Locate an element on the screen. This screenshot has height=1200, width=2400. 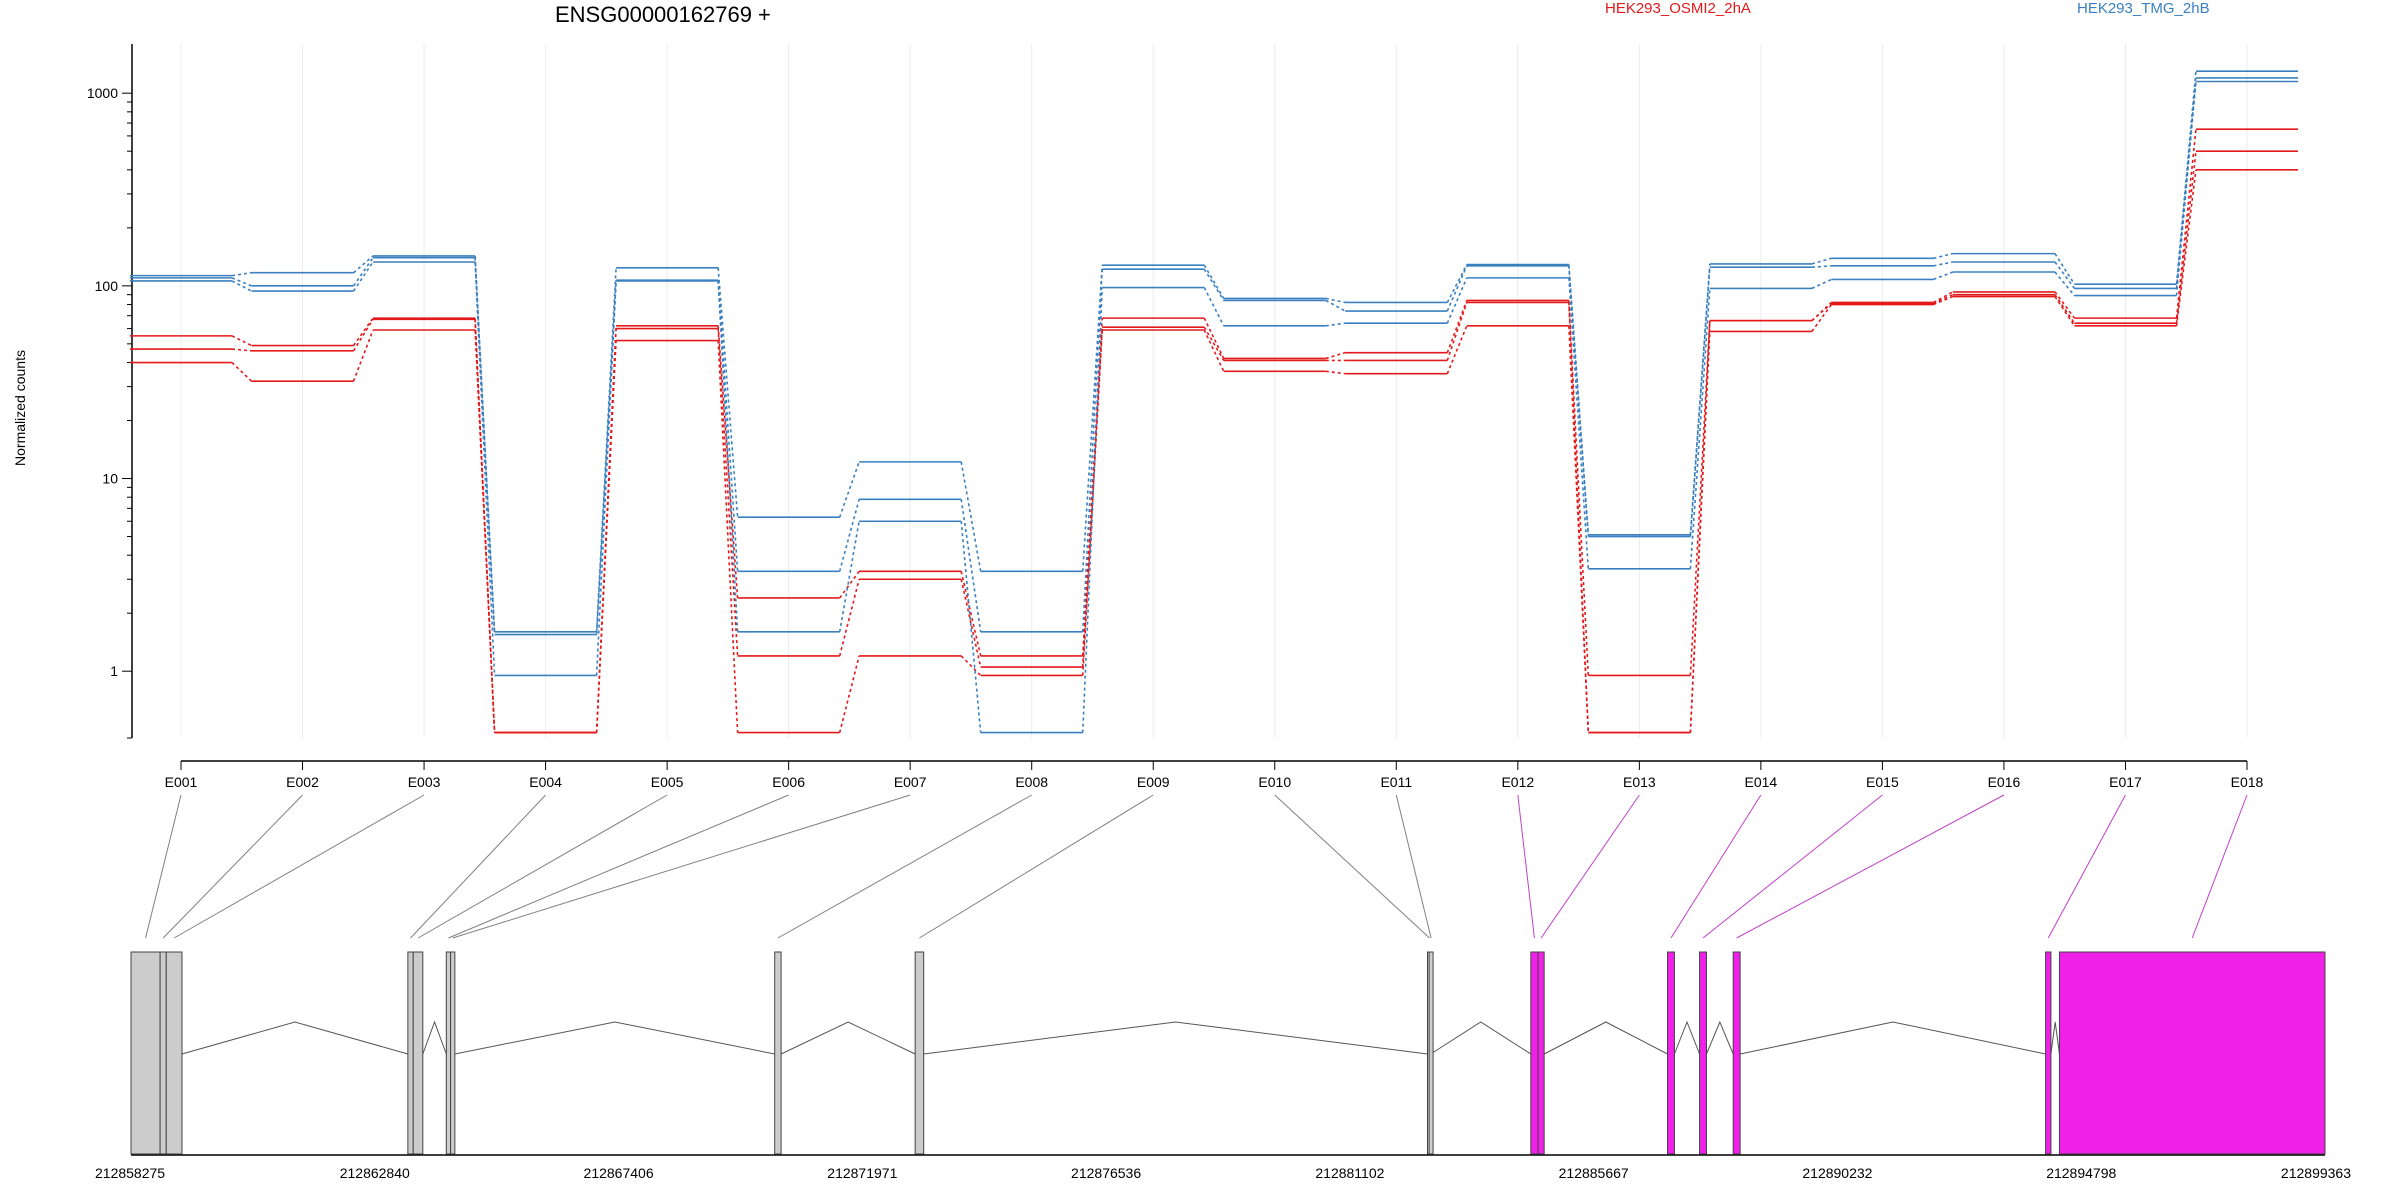
x-tick-label-e005: E005 is located at coordinates (667, 782).